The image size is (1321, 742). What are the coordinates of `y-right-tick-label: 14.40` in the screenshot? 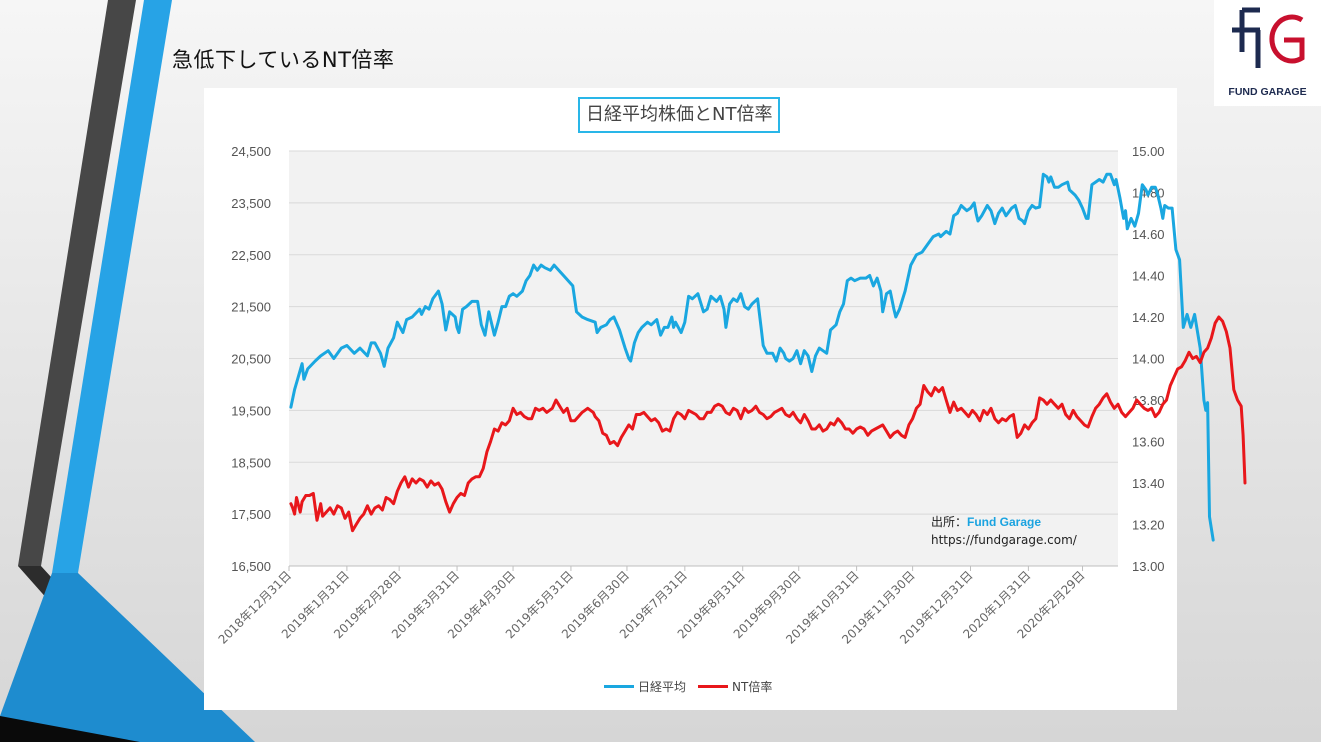 It's located at (1148, 276).